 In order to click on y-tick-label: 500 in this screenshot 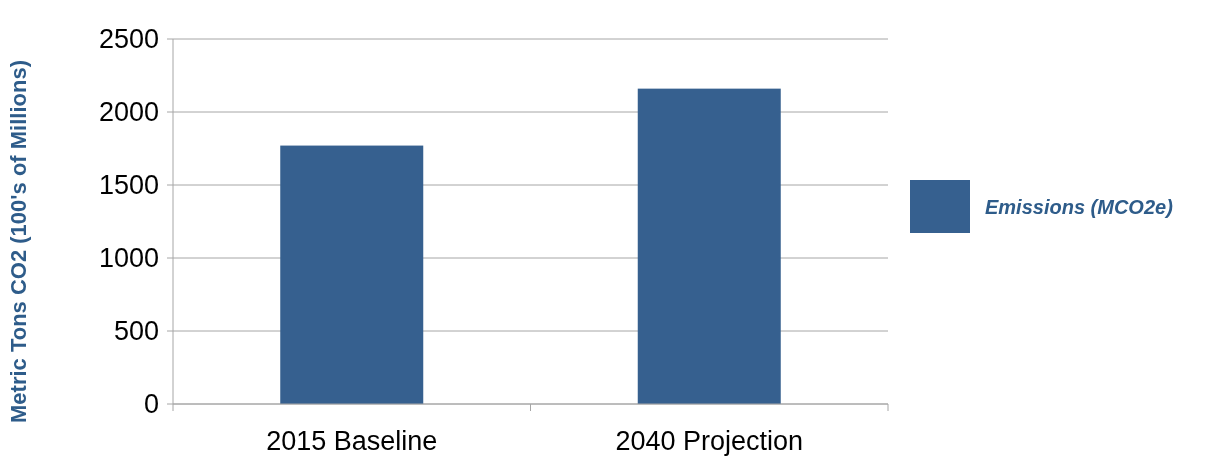, I will do `click(136, 331)`.